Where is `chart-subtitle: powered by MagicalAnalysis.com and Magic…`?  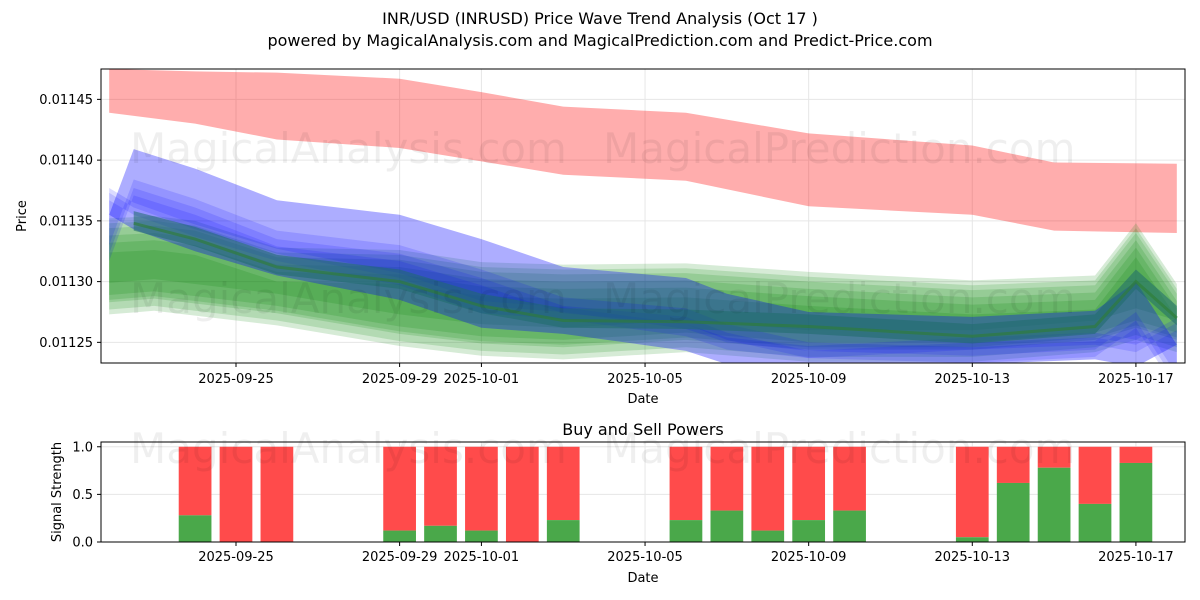 chart-subtitle: powered by MagicalAnalysis.com and Magic… is located at coordinates (600, 40).